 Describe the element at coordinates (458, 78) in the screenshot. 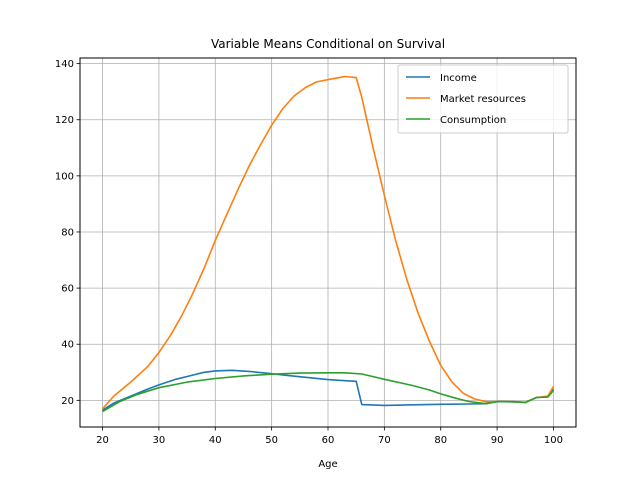

I see `legend-label-income: Income` at that location.